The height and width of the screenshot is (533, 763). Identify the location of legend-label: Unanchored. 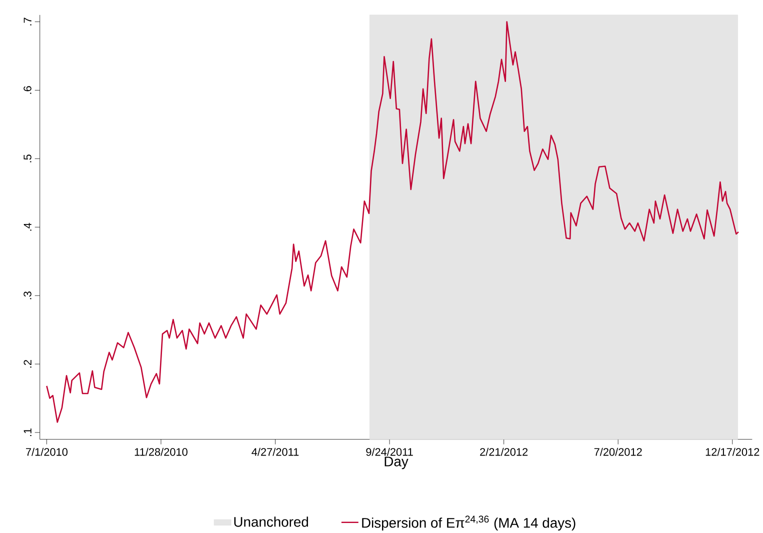
(271, 521).